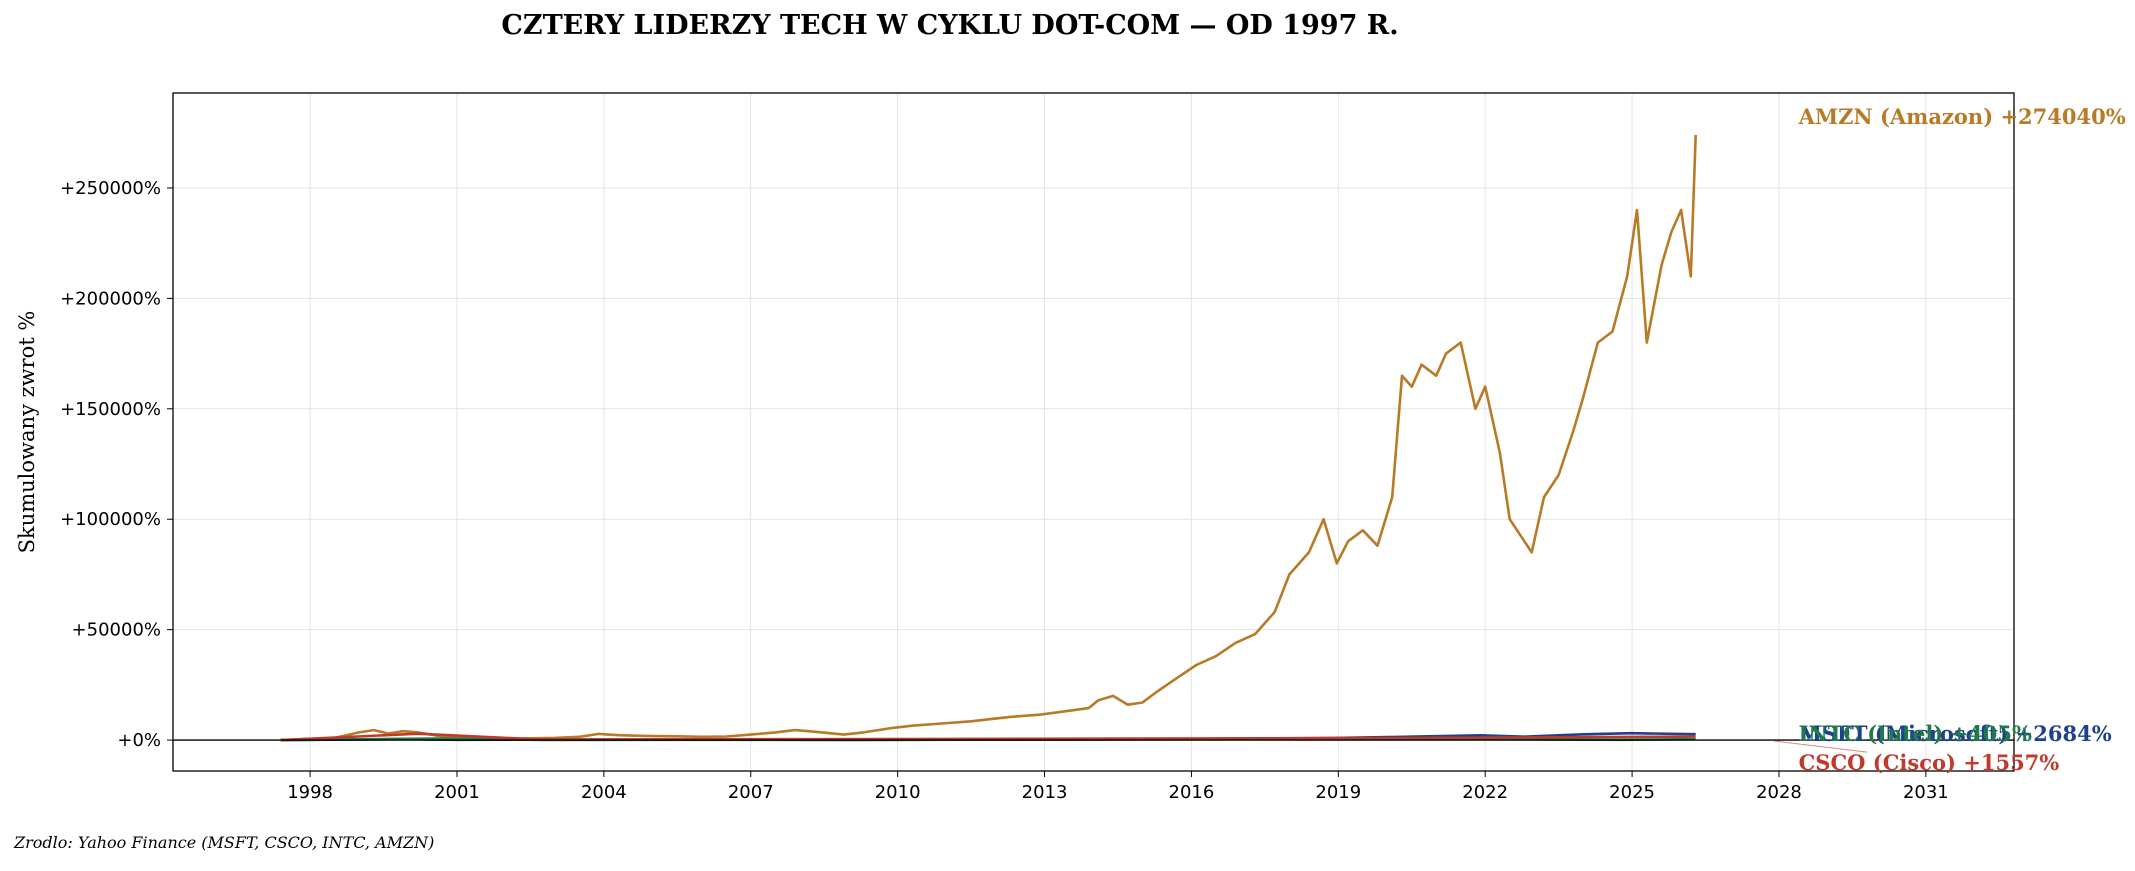  What do you see at coordinates (139, 740) in the screenshot?
I see `y-tick-label: +0%` at bounding box center [139, 740].